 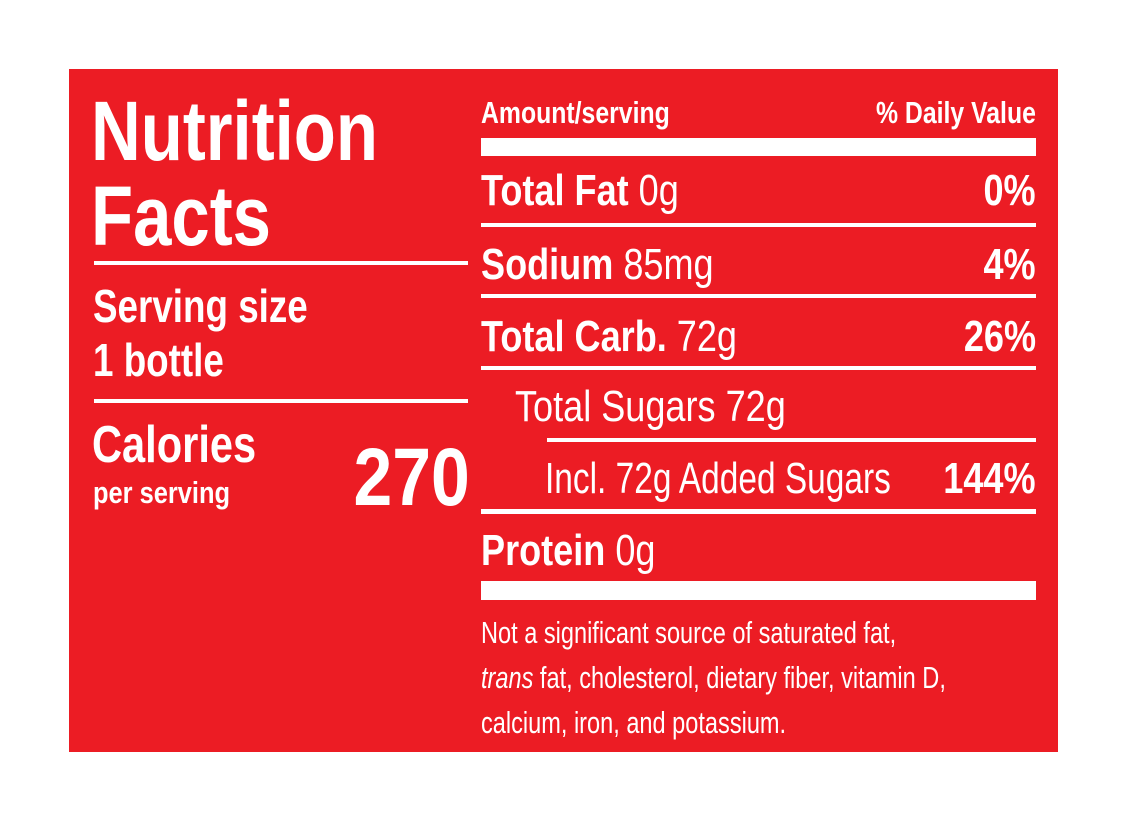 I want to click on footnote-trans: trans, so click(x=507, y=677).